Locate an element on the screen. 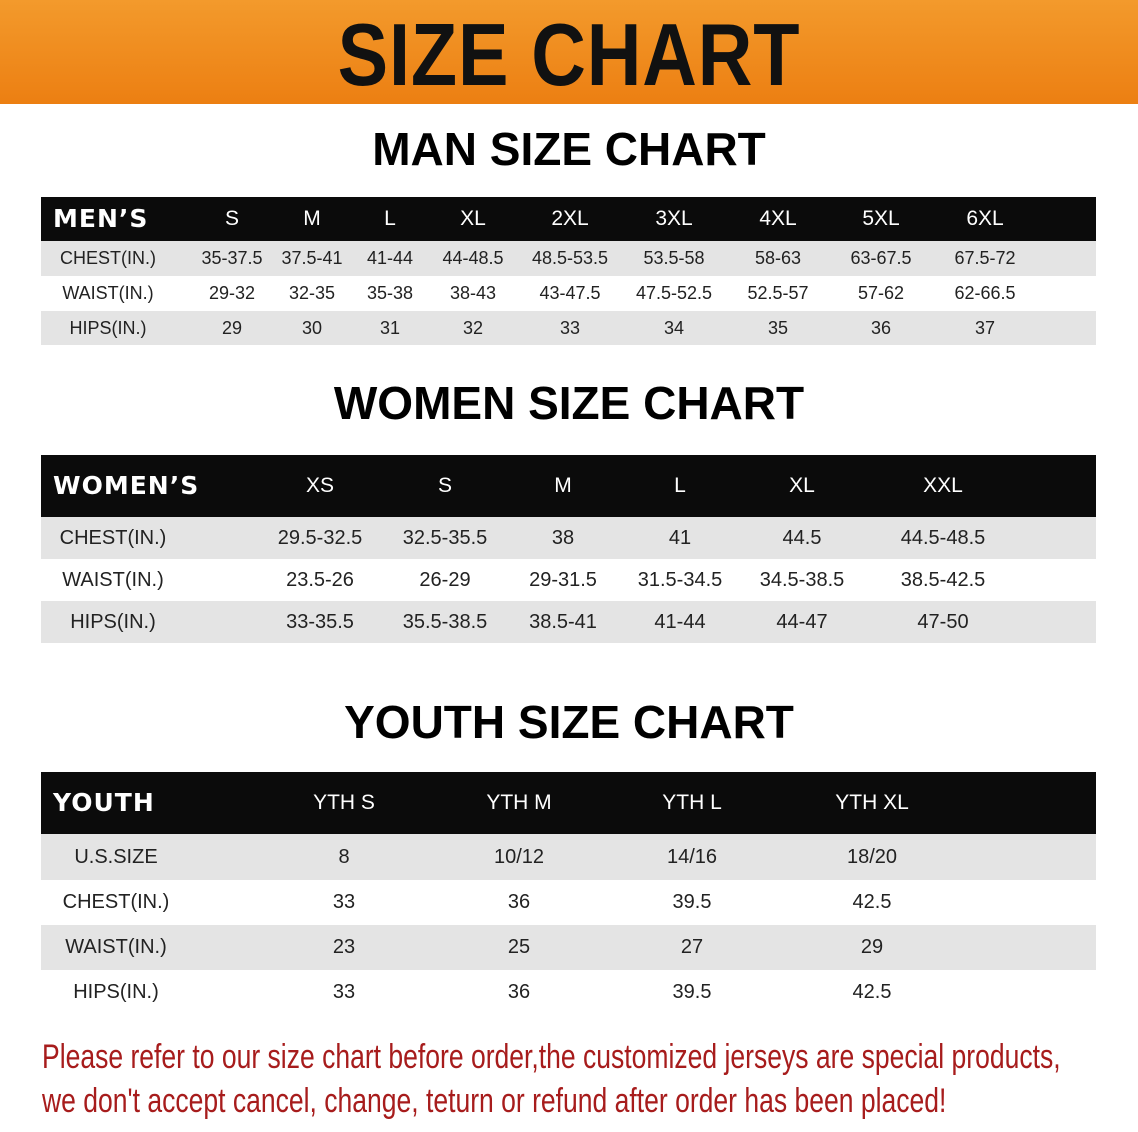 Image resolution: width=1138 pixels, height=1132 pixels. youth-section-title: YOUTH SIZE CHART is located at coordinates (569, 722).